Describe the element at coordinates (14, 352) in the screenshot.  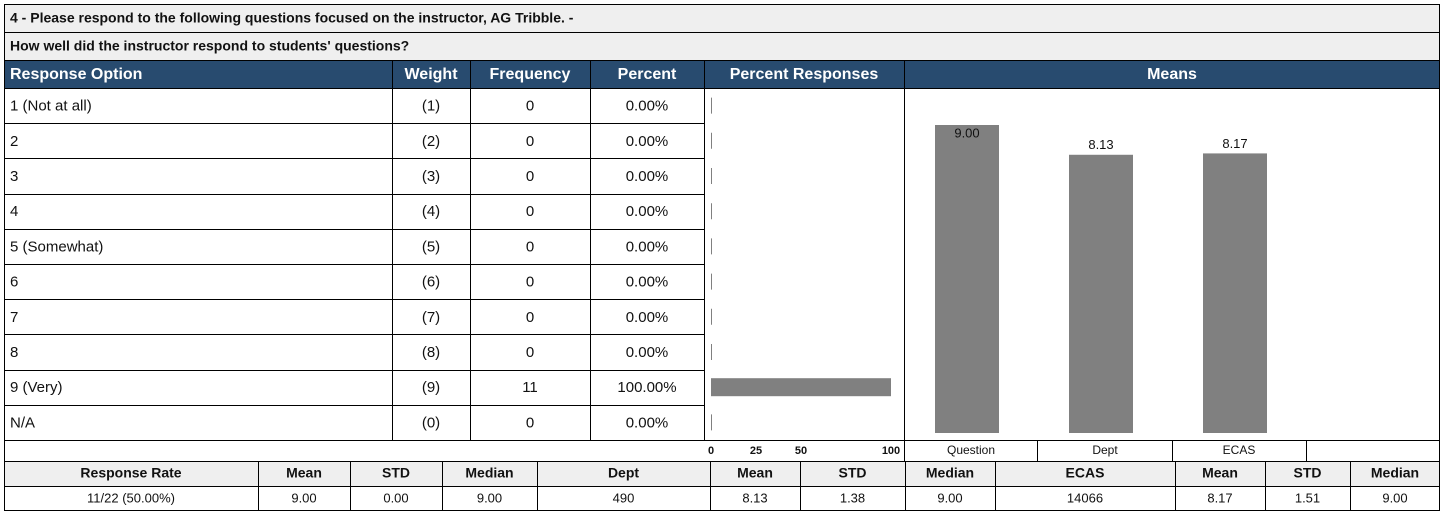
I see `cell: 8` at that location.